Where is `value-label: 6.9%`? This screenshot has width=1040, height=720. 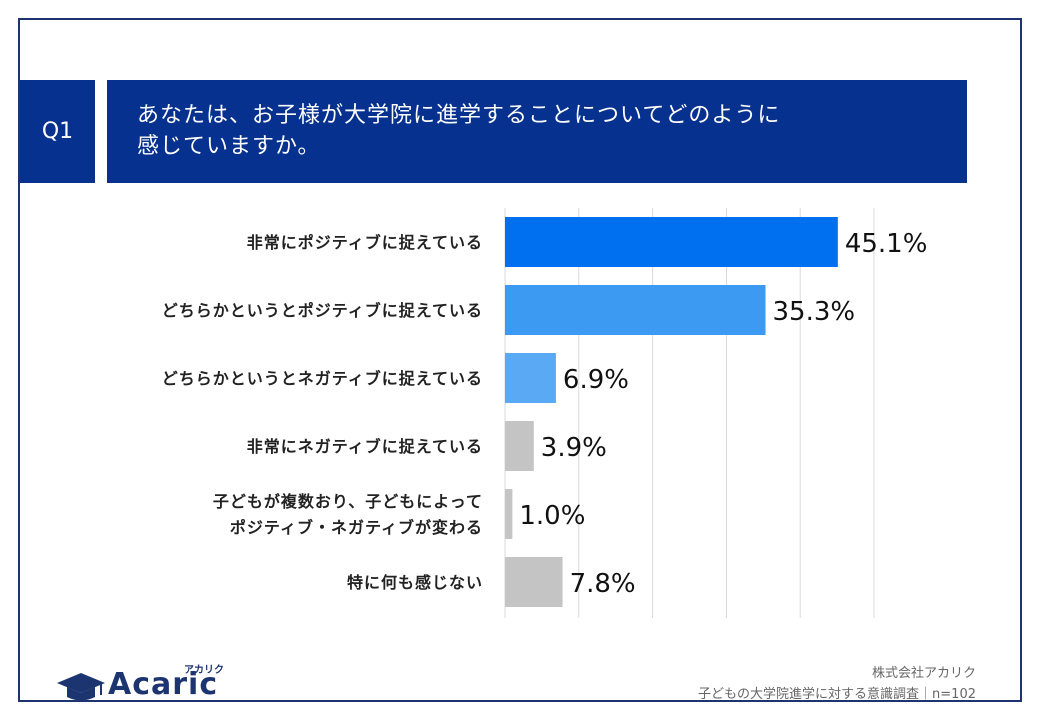
value-label: 6.9% is located at coordinates (596, 380).